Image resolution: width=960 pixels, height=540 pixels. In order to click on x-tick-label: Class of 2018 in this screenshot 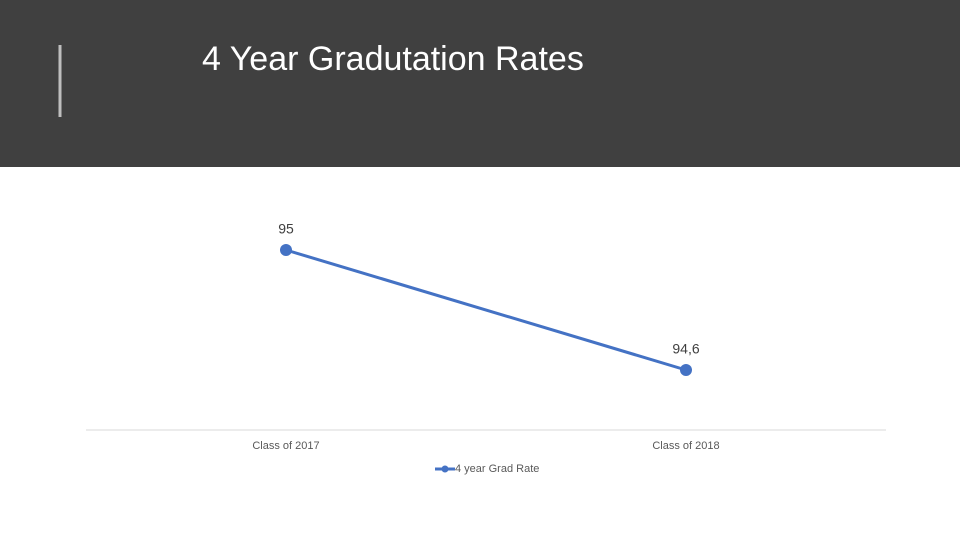, I will do `click(685, 446)`.